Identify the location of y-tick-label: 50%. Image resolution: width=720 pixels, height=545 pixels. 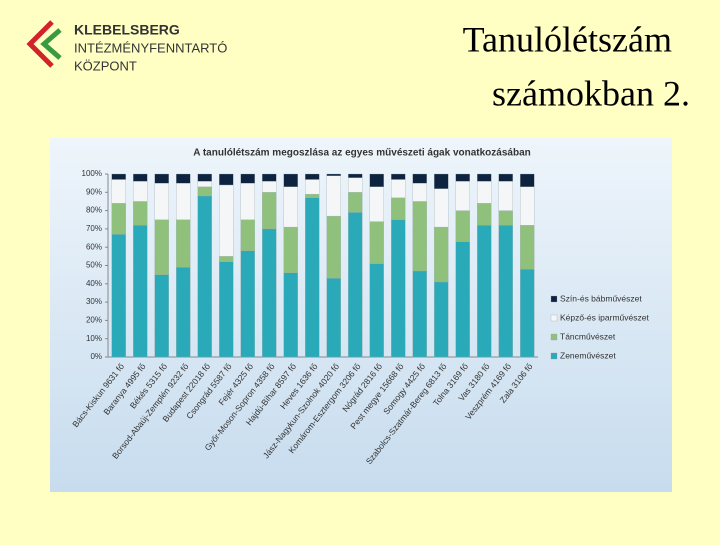
(94, 265).